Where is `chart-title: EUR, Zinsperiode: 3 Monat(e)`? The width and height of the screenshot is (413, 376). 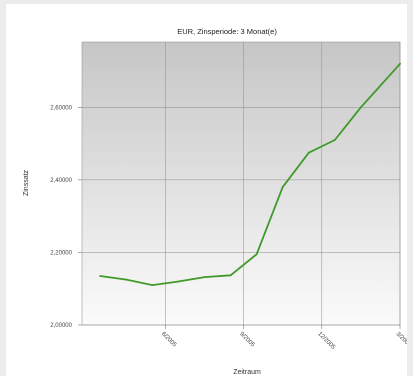 chart-title: EUR, Zinsperiode: 3 Monat(e) is located at coordinates (227, 31).